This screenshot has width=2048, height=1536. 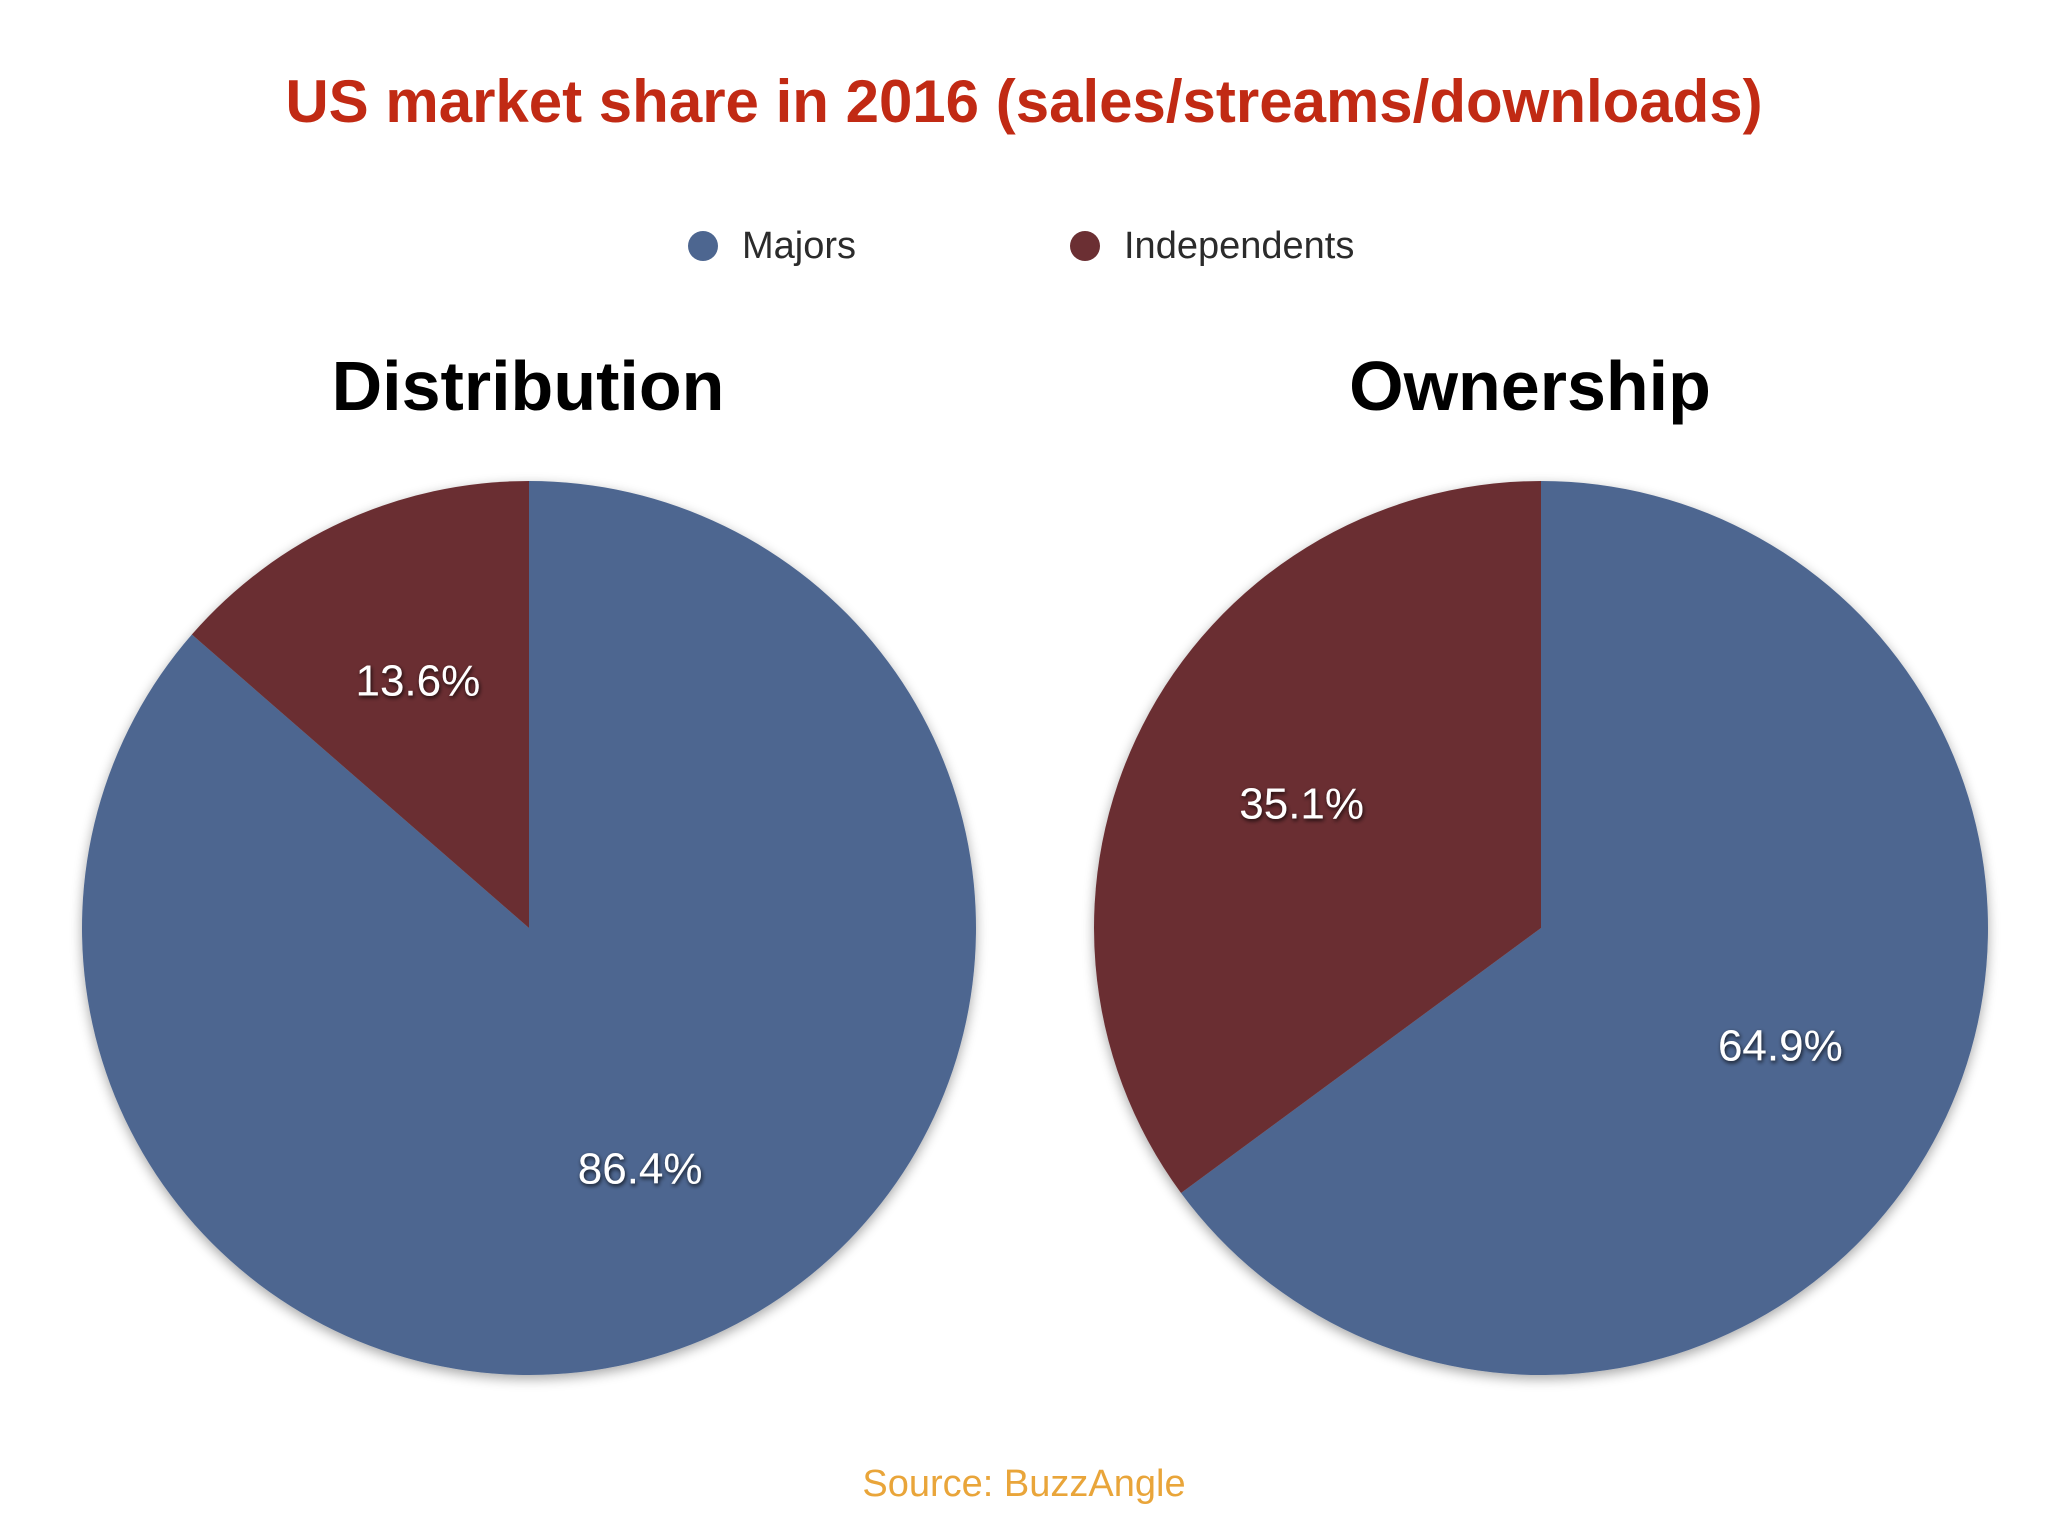 What do you see at coordinates (1085, 246) in the screenshot?
I see `legend-swatch-independents` at bounding box center [1085, 246].